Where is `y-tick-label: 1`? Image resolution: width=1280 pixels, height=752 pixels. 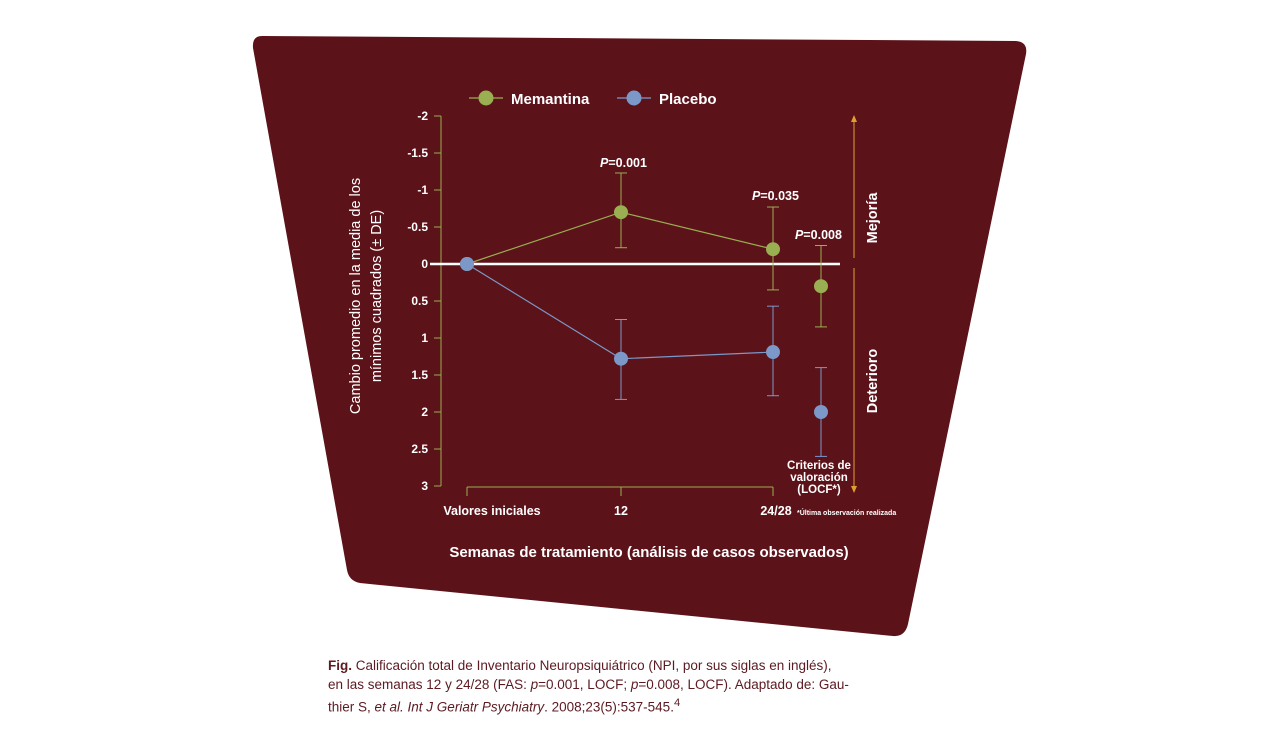
y-tick-label: 1 is located at coordinates (424, 338).